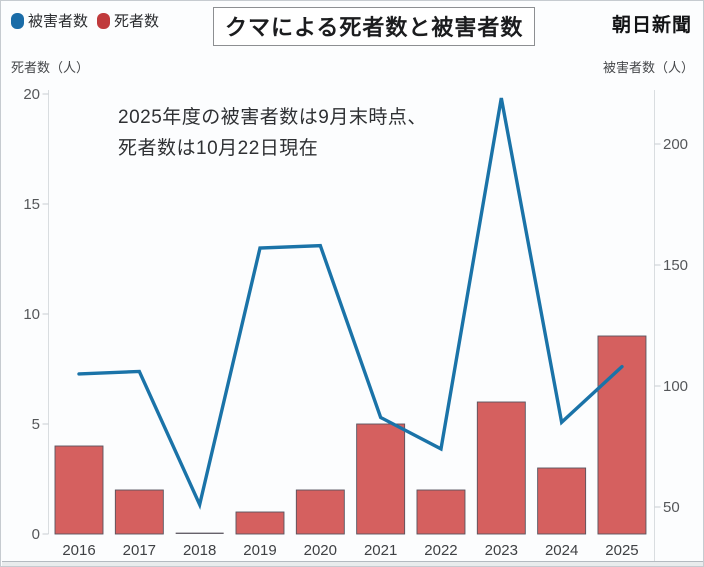  Describe the element at coordinates (259, 550) in the screenshot. I see `x-axis-label-2019: 2019` at that location.